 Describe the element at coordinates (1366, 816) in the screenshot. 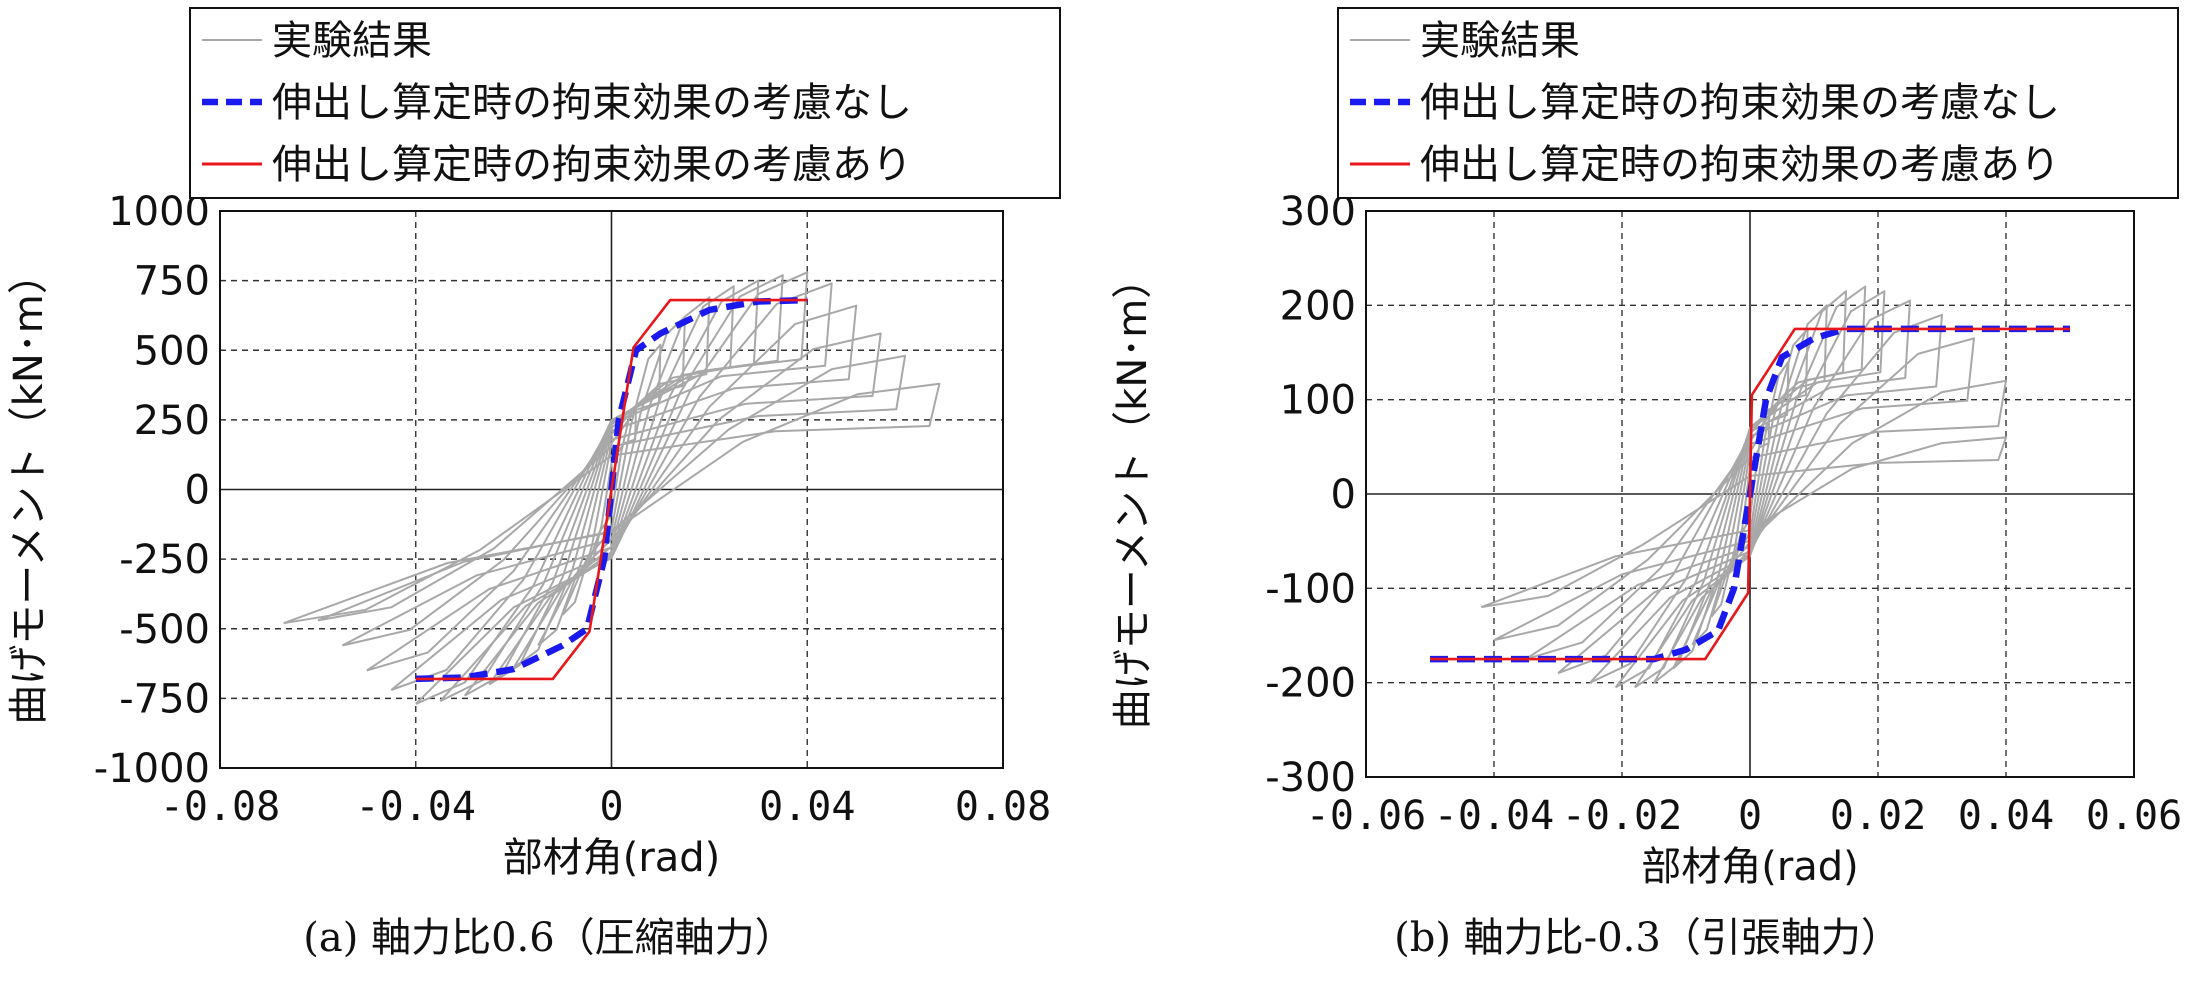

I see `chart-b-x-tick-label: -0.06` at that location.